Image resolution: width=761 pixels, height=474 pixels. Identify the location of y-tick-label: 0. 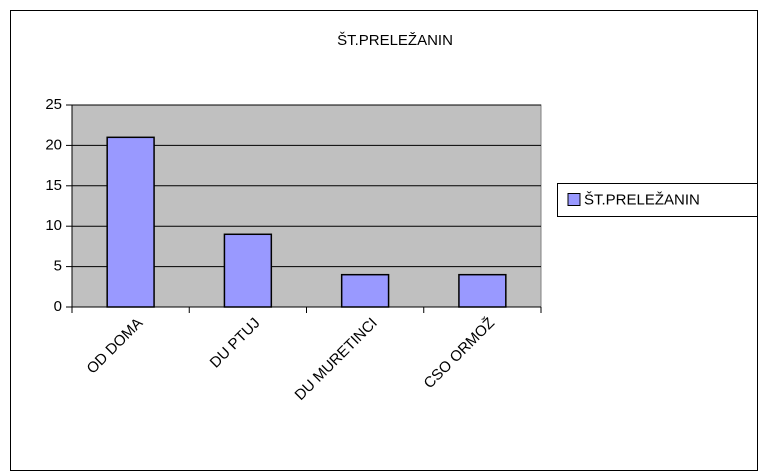
(58, 306).